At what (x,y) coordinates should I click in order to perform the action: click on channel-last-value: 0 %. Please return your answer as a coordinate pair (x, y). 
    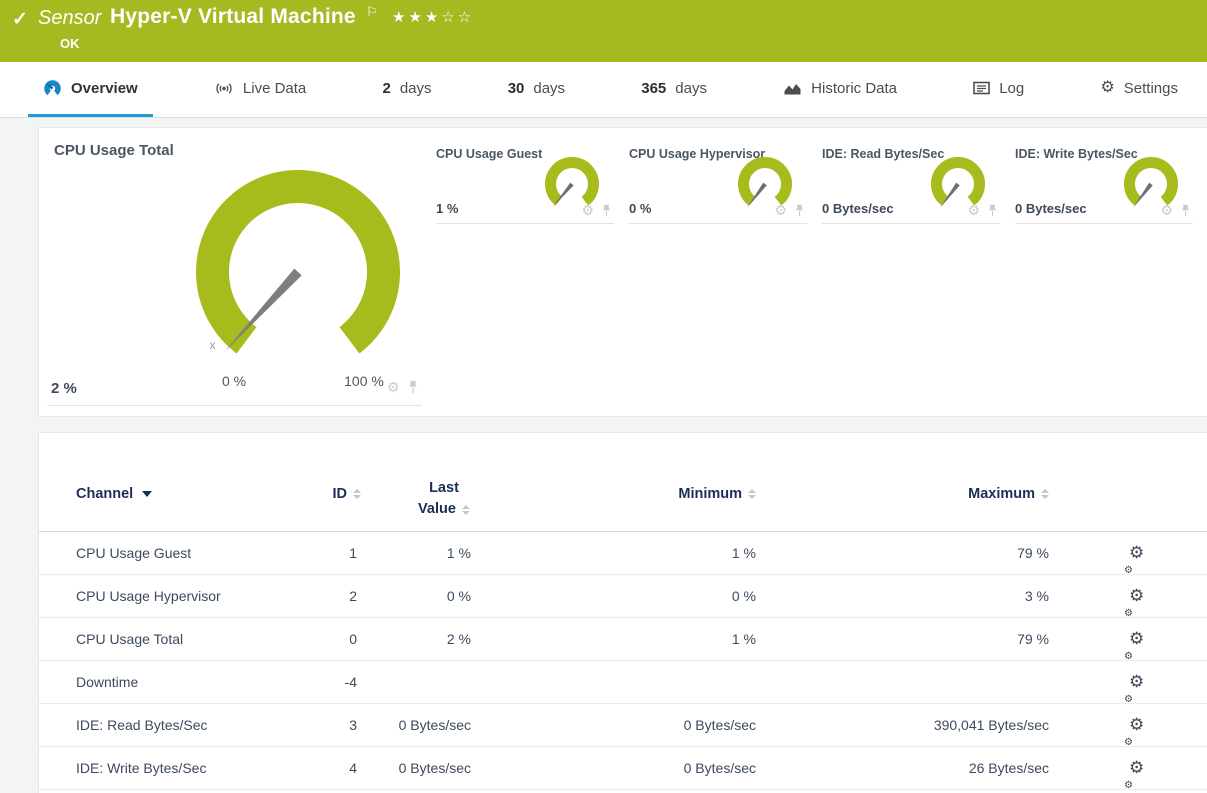
    Looking at the image, I should click on (458, 596).